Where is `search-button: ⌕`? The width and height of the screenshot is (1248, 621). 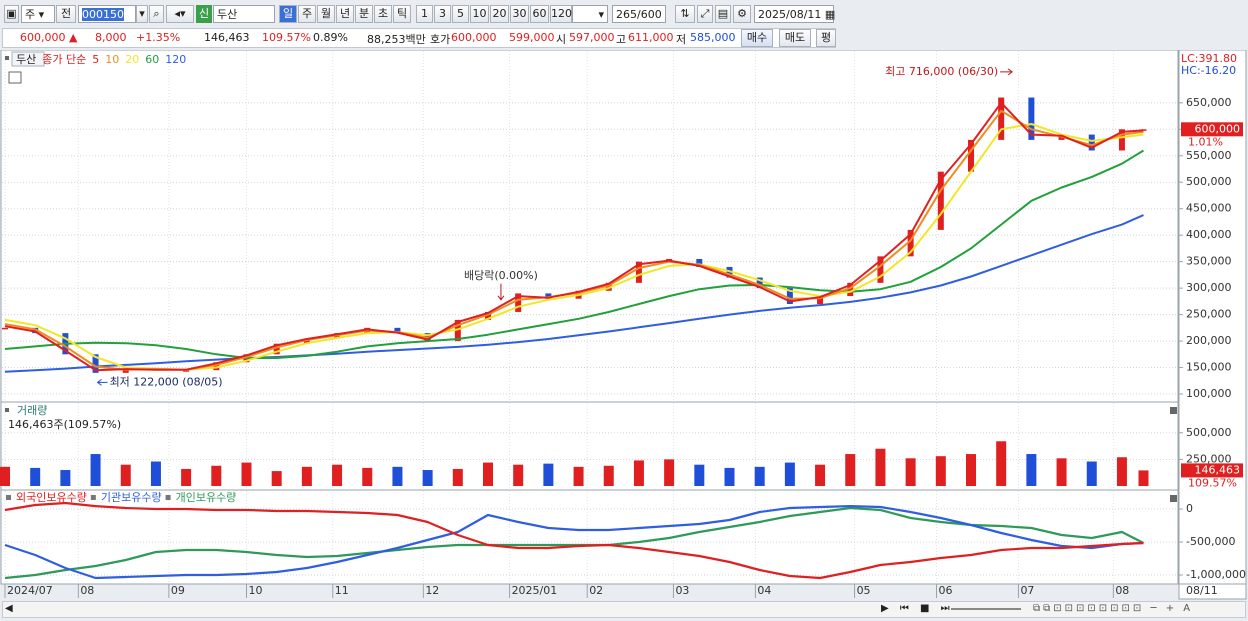
search-button: ⌕ is located at coordinates (156, 14).